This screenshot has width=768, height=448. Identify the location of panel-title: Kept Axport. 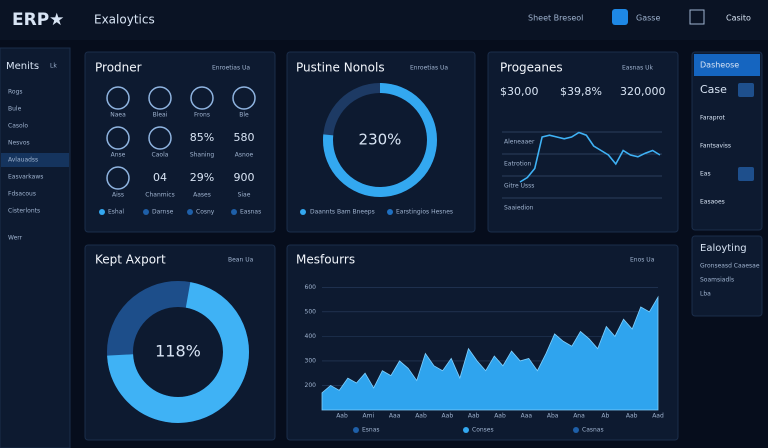
(130, 260).